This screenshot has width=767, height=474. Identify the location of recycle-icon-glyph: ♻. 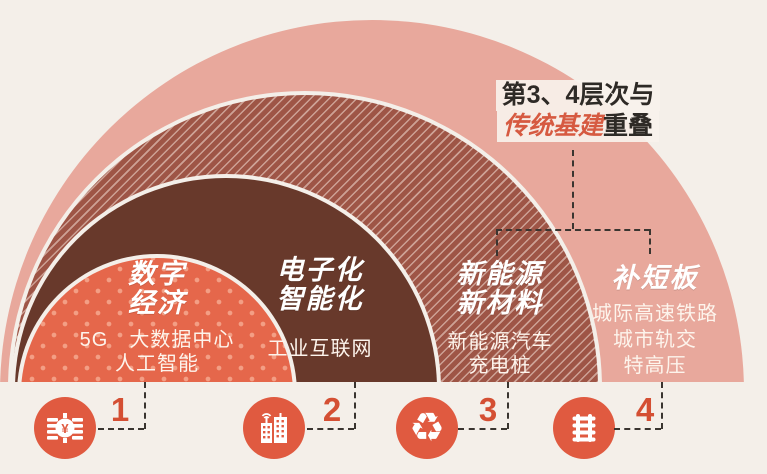
(427, 428).